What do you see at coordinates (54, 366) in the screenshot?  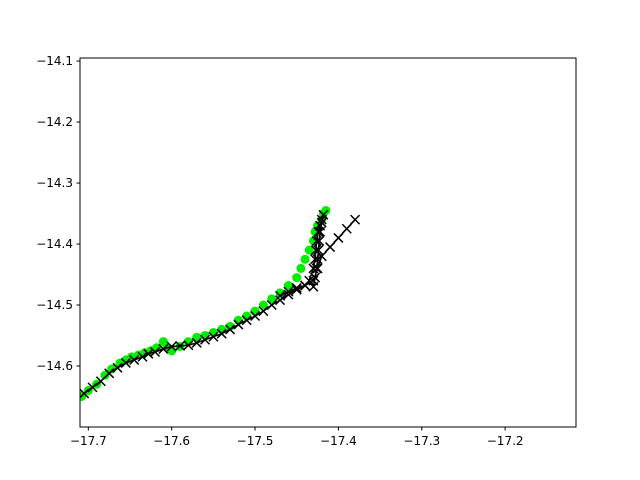 I see `y-tick-label: −14.6` at bounding box center [54, 366].